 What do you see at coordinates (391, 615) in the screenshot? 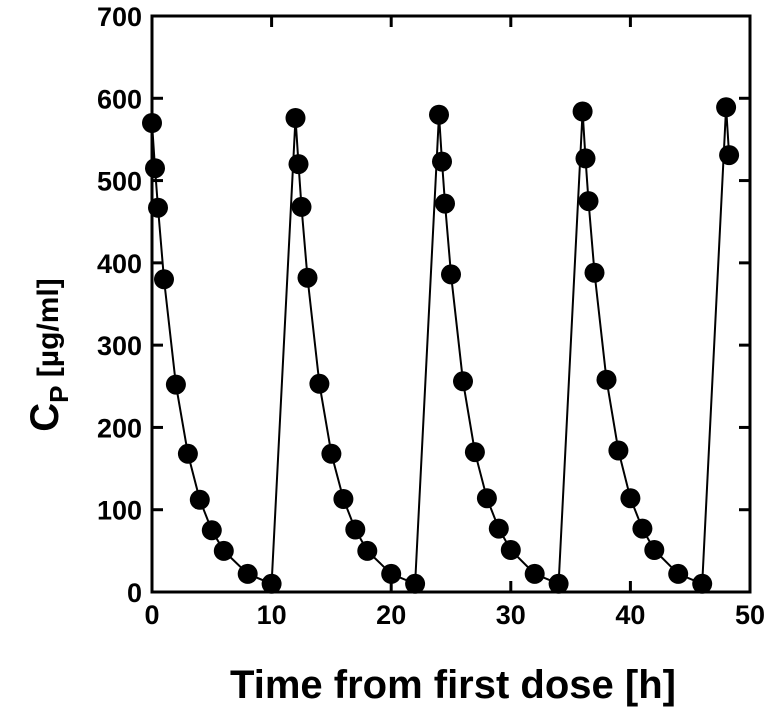
I see `x-tick-label: 20` at bounding box center [391, 615].